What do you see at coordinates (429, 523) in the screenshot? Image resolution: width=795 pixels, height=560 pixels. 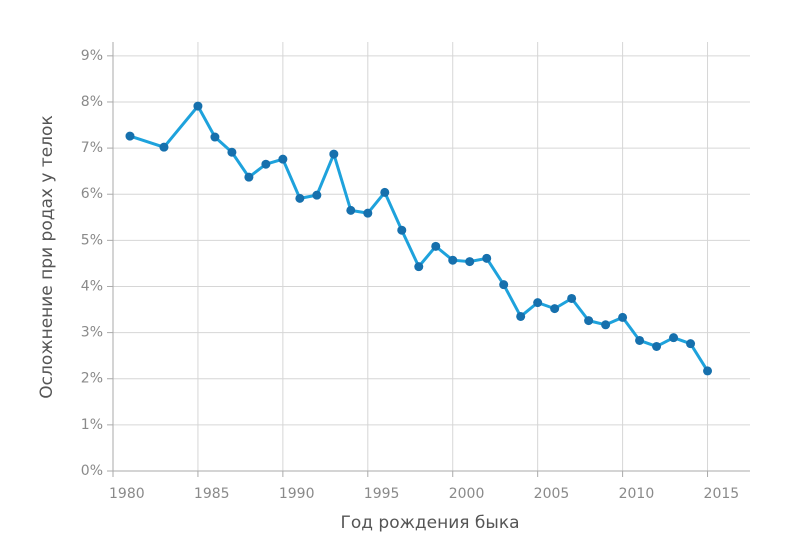 I see `x-axis-label: Год рождения быка` at bounding box center [429, 523].